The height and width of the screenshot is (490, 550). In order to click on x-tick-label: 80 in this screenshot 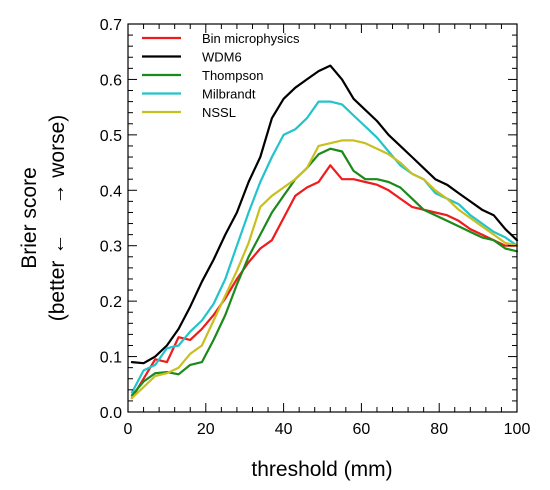, I will do `click(439, 429)`.